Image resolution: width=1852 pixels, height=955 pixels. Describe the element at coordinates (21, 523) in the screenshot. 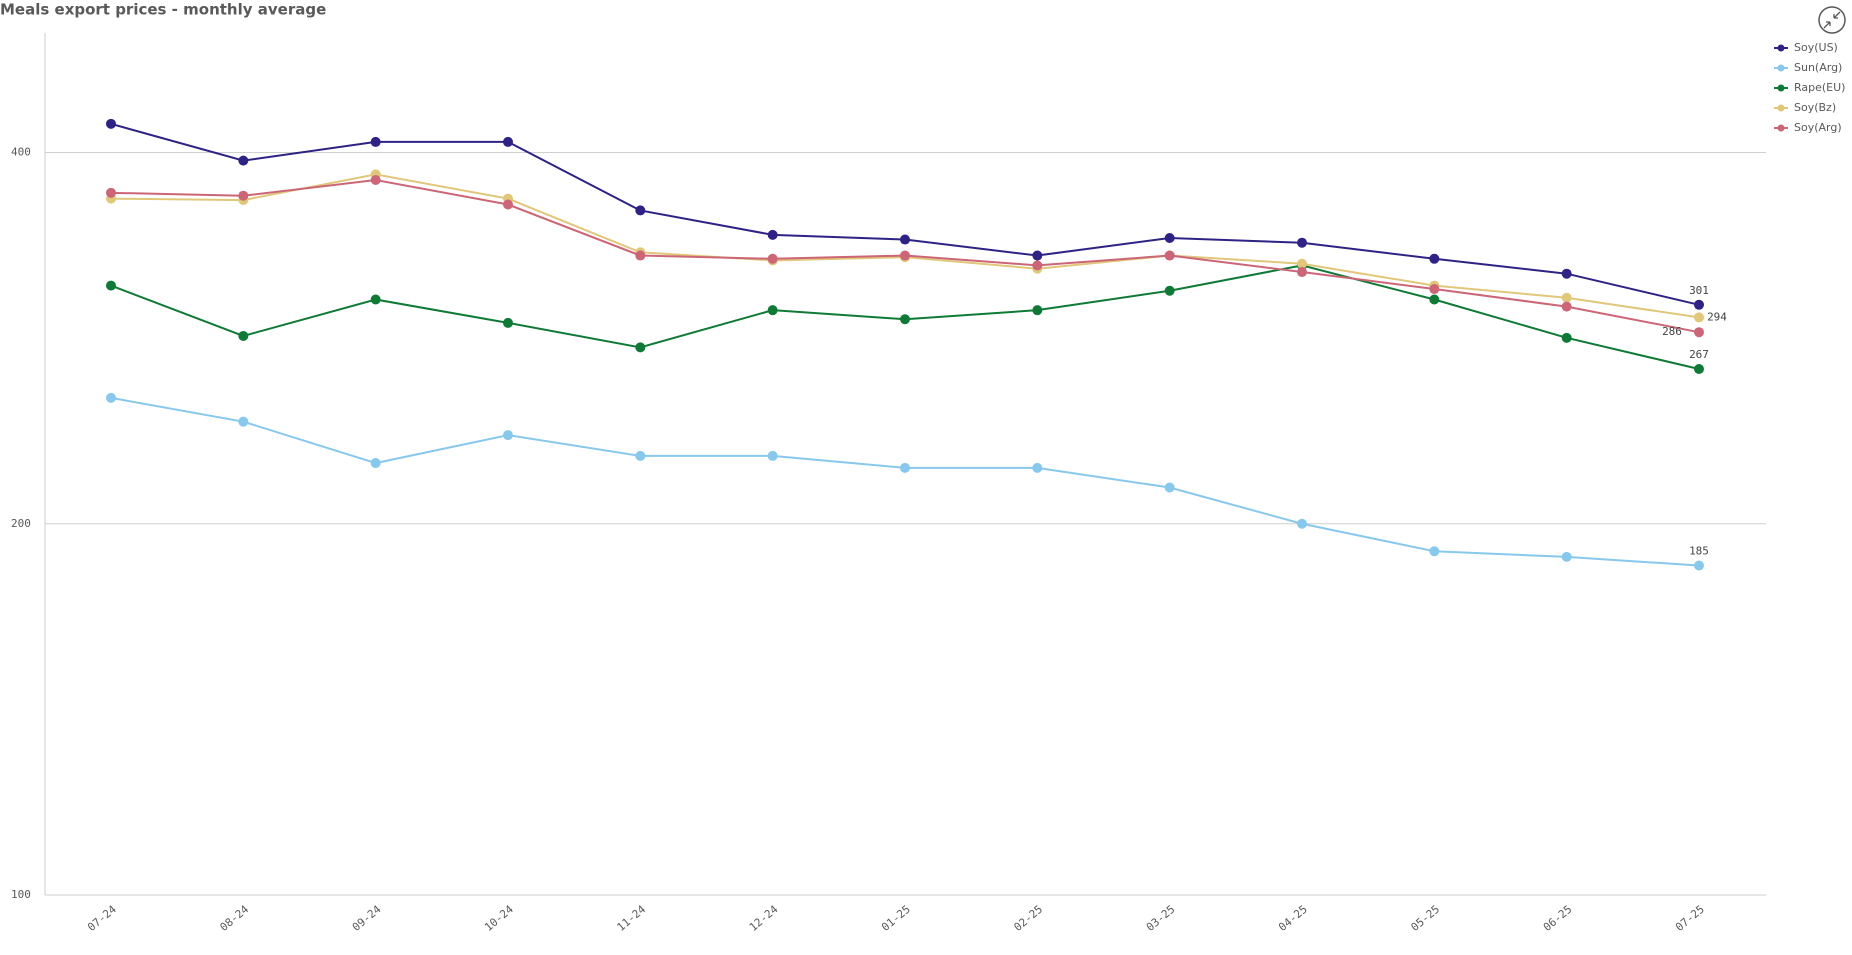

I see `y-tick-label: 200` at that location.